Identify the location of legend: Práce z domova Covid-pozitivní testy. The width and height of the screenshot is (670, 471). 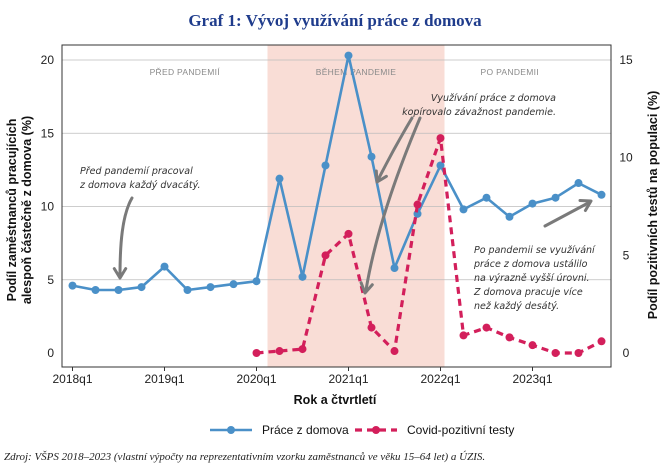
(362, 430).